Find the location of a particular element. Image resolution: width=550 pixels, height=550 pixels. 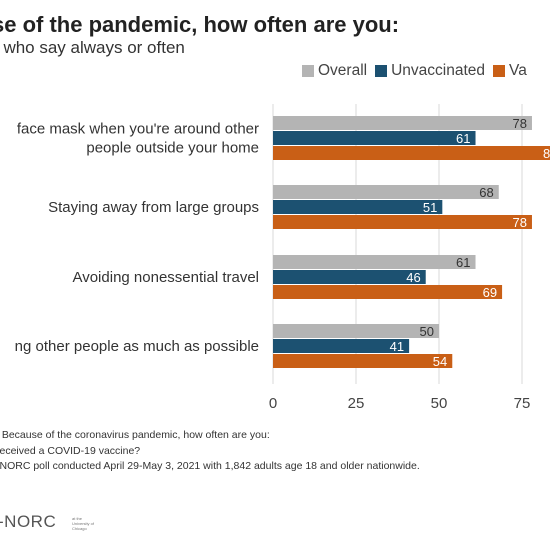

norc-logo-small-text: at the University of Chicago is located at coordinates (83, 523).